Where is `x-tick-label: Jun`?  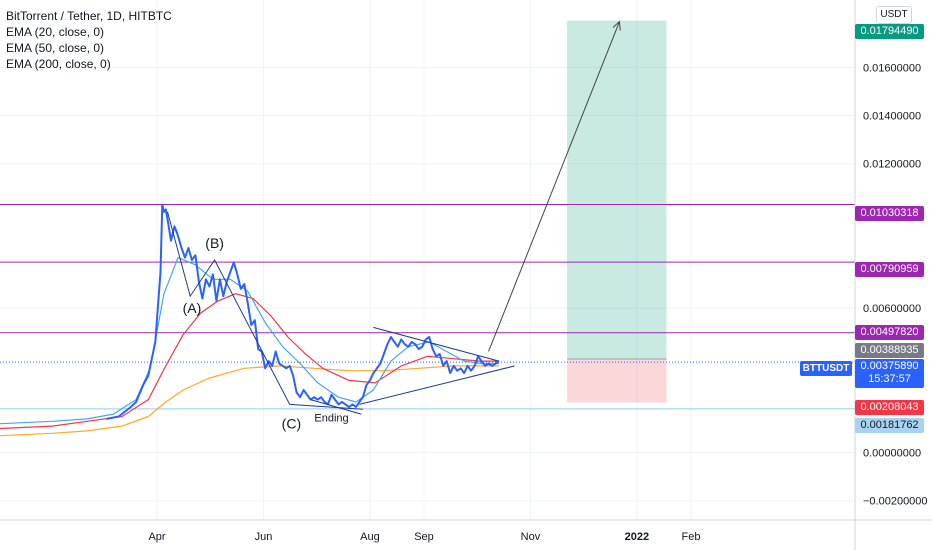 x-tick-label: Jun is located at coordinates (264, 537).